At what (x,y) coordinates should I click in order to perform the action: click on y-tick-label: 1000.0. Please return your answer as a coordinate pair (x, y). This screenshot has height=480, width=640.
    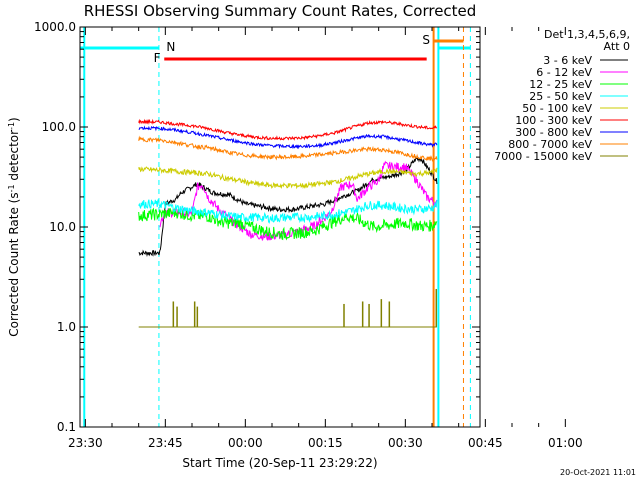
    Looking at the image, I should click on (55, 27).